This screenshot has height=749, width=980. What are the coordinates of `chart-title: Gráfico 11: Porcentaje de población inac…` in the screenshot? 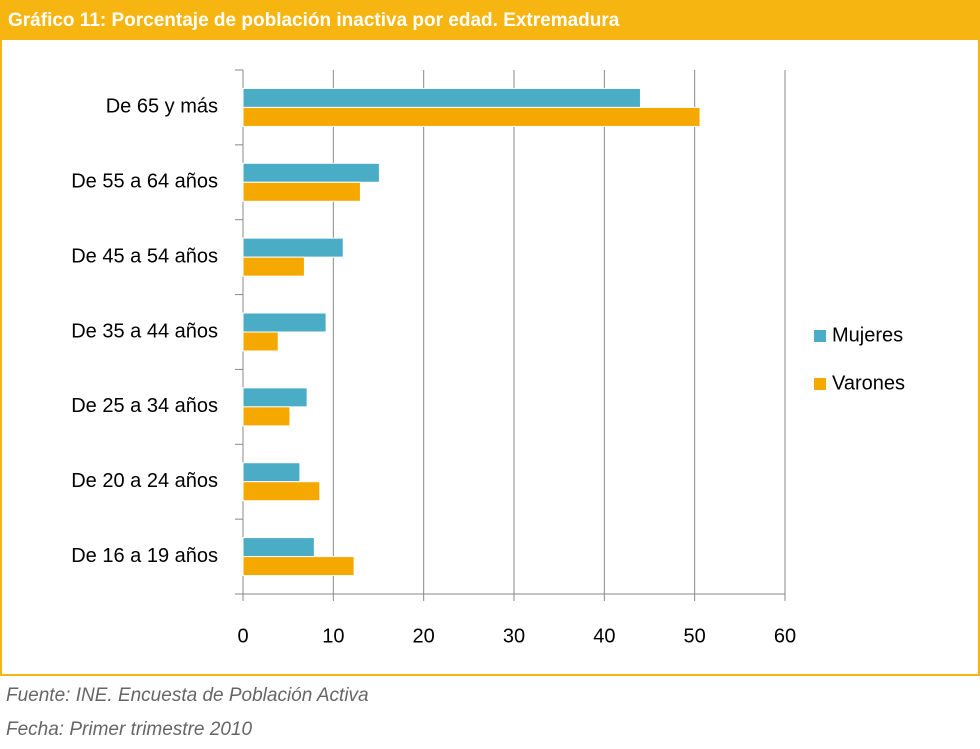 It's located at (314, 20).